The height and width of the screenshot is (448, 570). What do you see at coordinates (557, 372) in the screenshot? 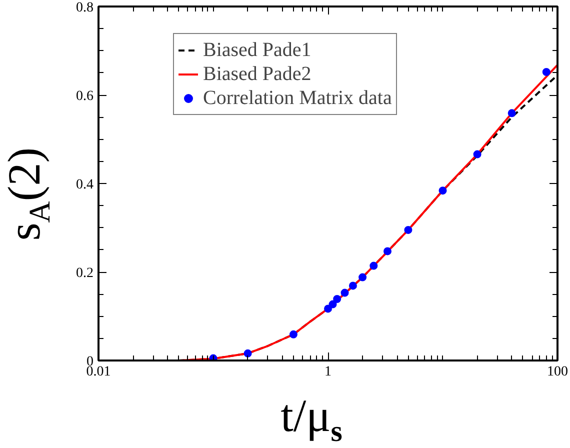
I see `x-tick-label: 100` at bounding box center [557, 372].